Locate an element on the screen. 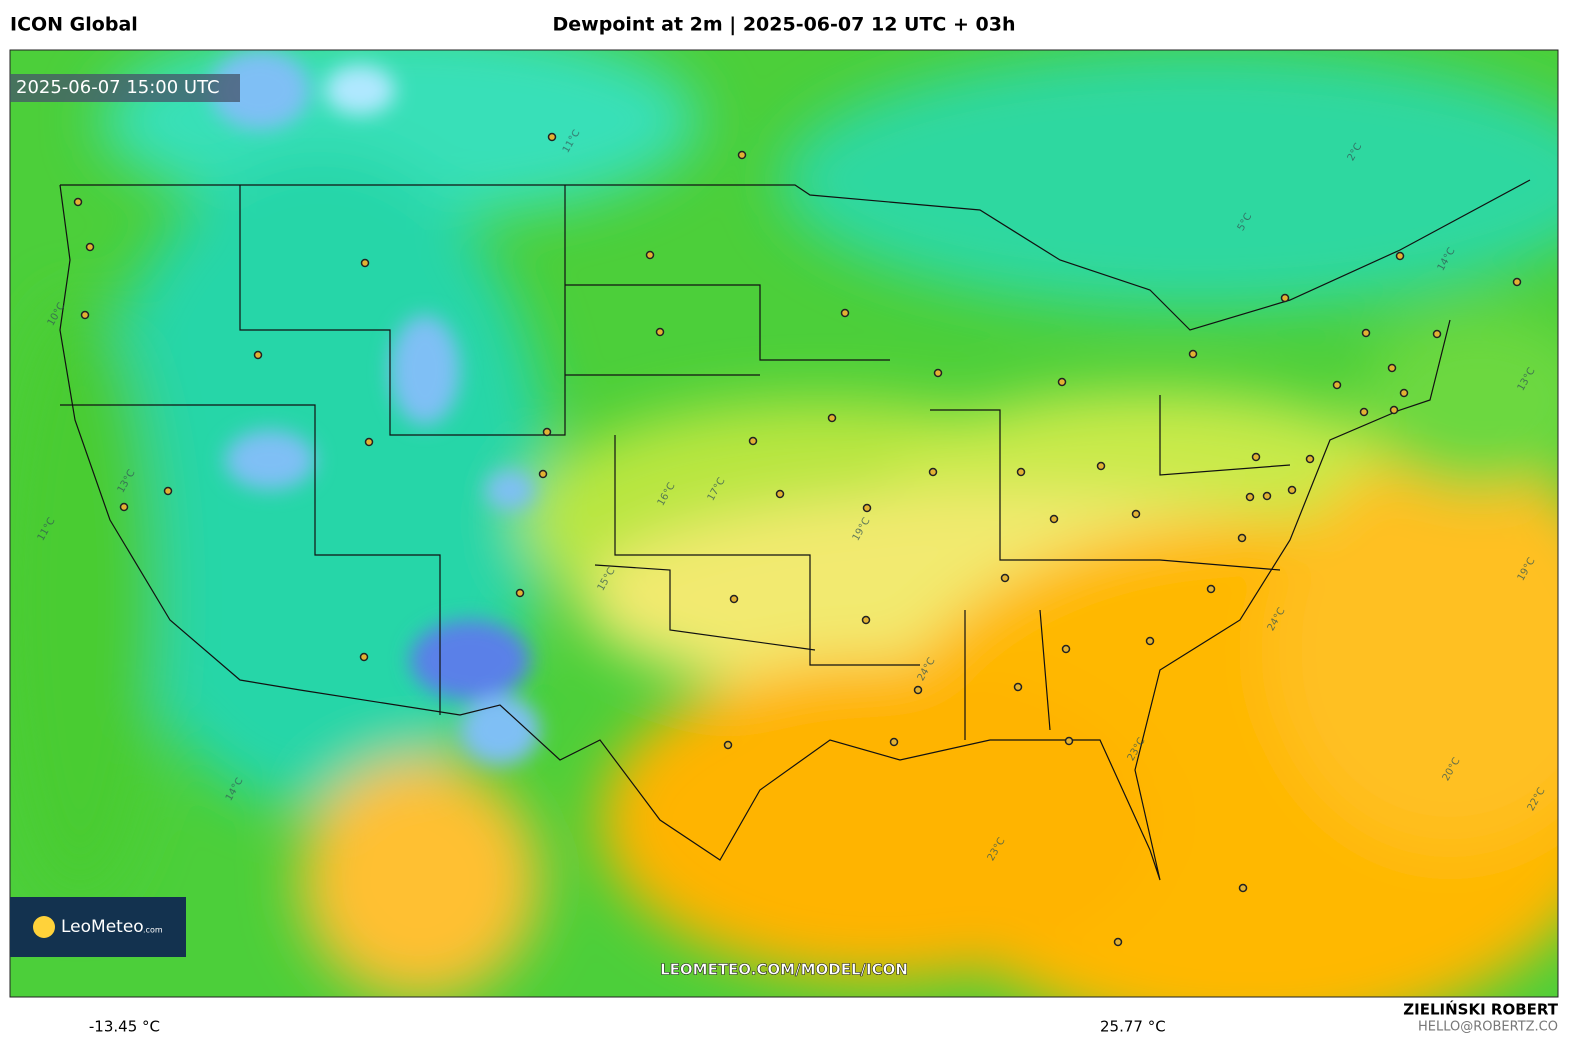 The image size is (1570, 1048). time-badge is located at coordinates (125, 88).